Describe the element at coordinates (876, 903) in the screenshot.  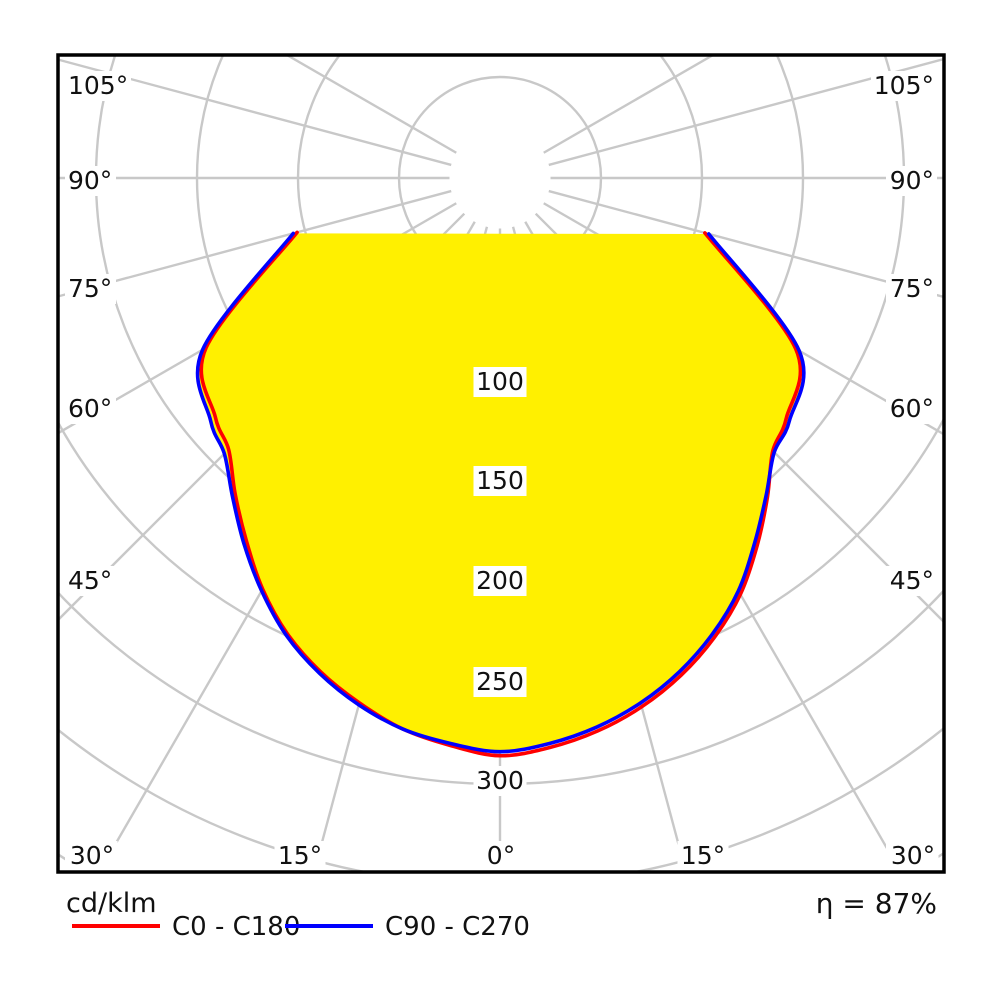
I see `efficiency-label: η = 87%` at that location.